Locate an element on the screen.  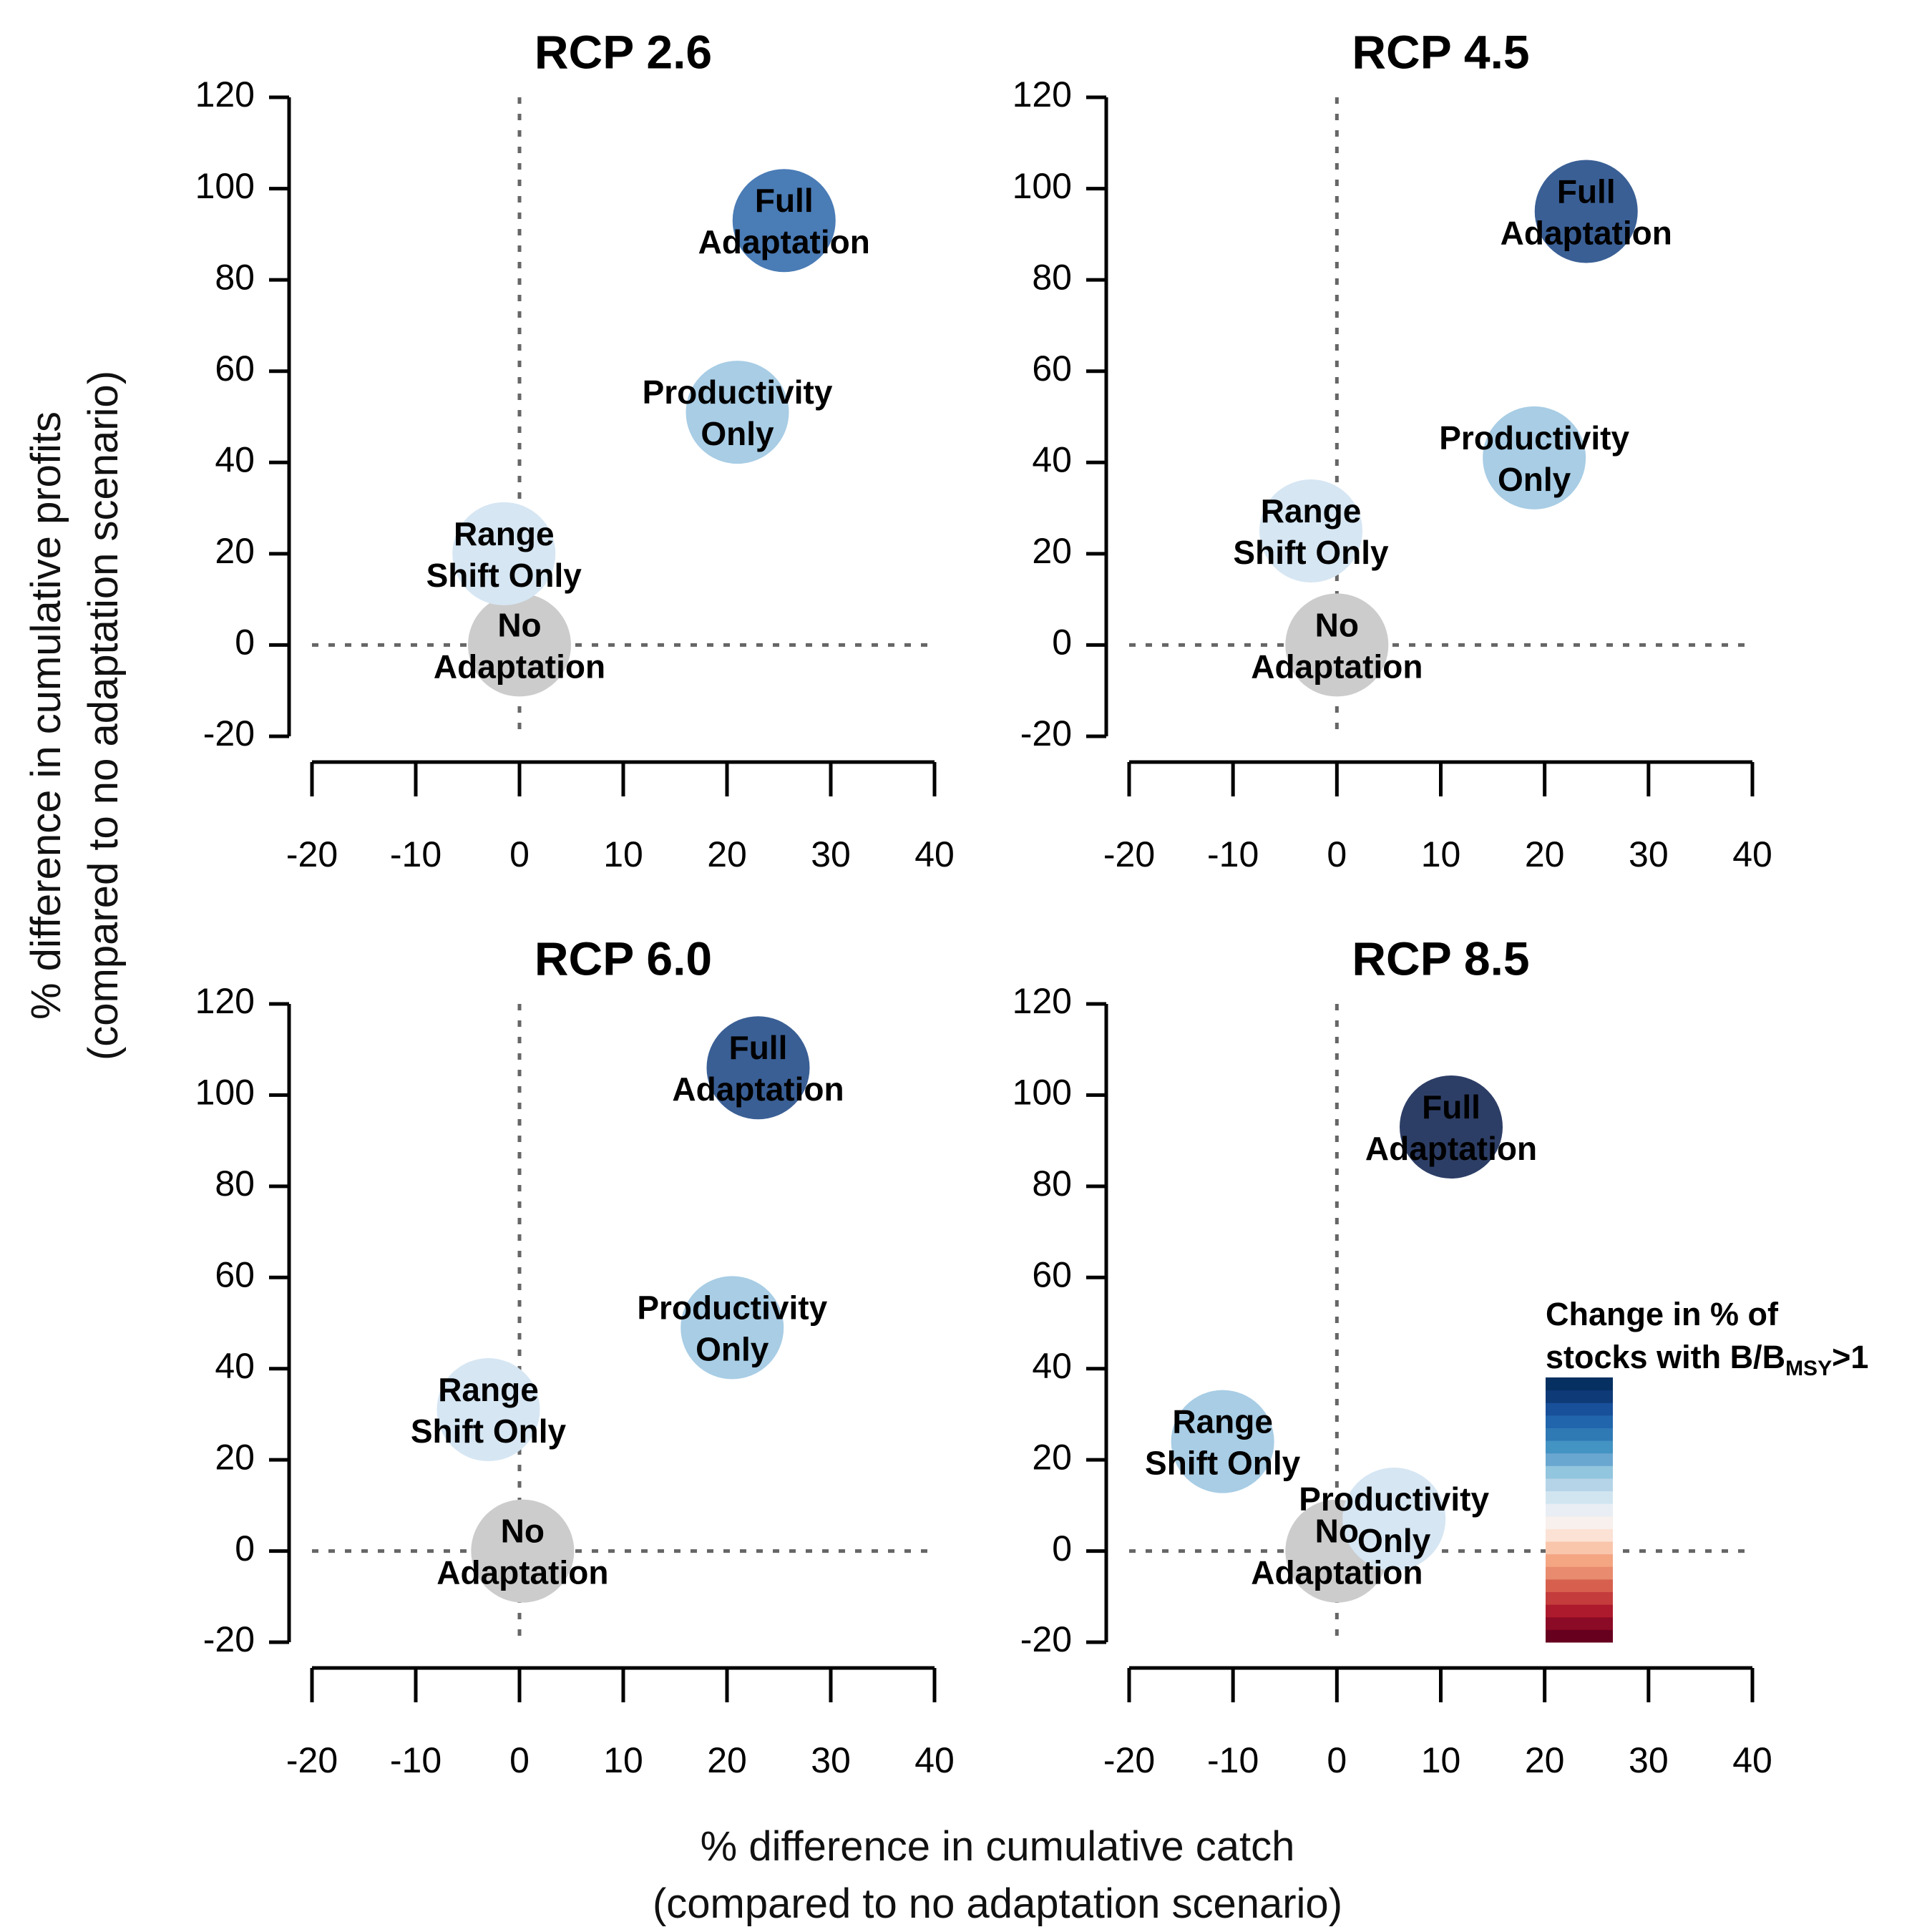
y-axis-title-line: % difference in cumulative profits is located at coordinates (46, 715).